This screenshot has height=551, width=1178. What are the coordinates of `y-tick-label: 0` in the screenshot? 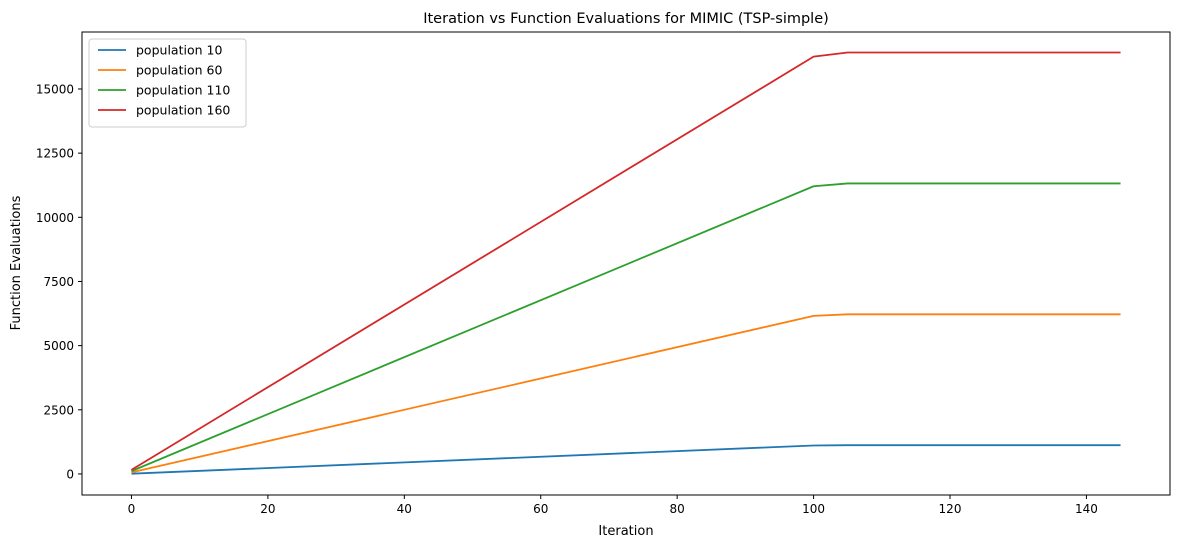 It's located at (70, 474).